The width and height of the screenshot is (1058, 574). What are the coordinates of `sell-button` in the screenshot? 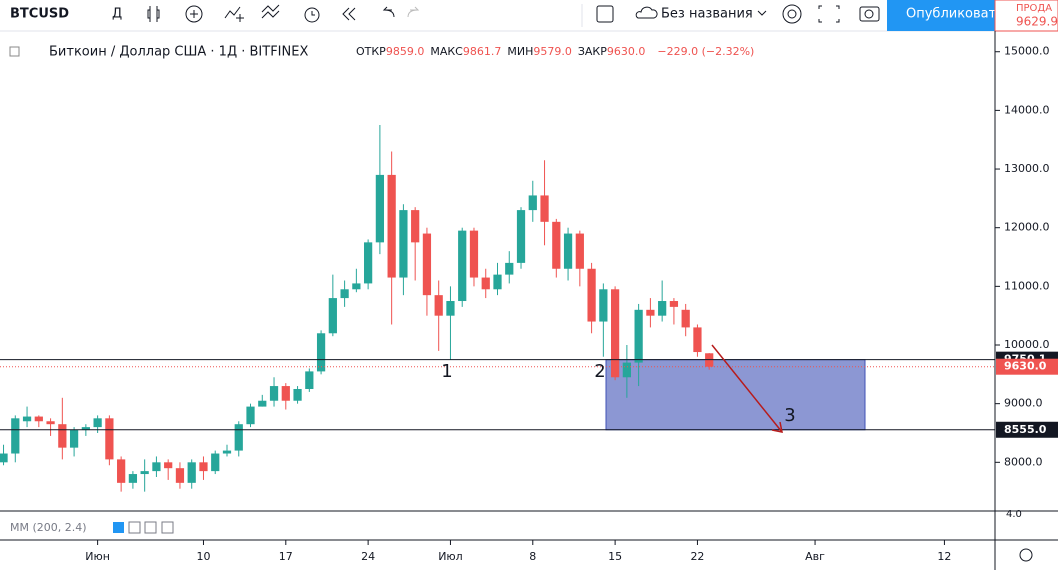 It's located at (1026, 16).